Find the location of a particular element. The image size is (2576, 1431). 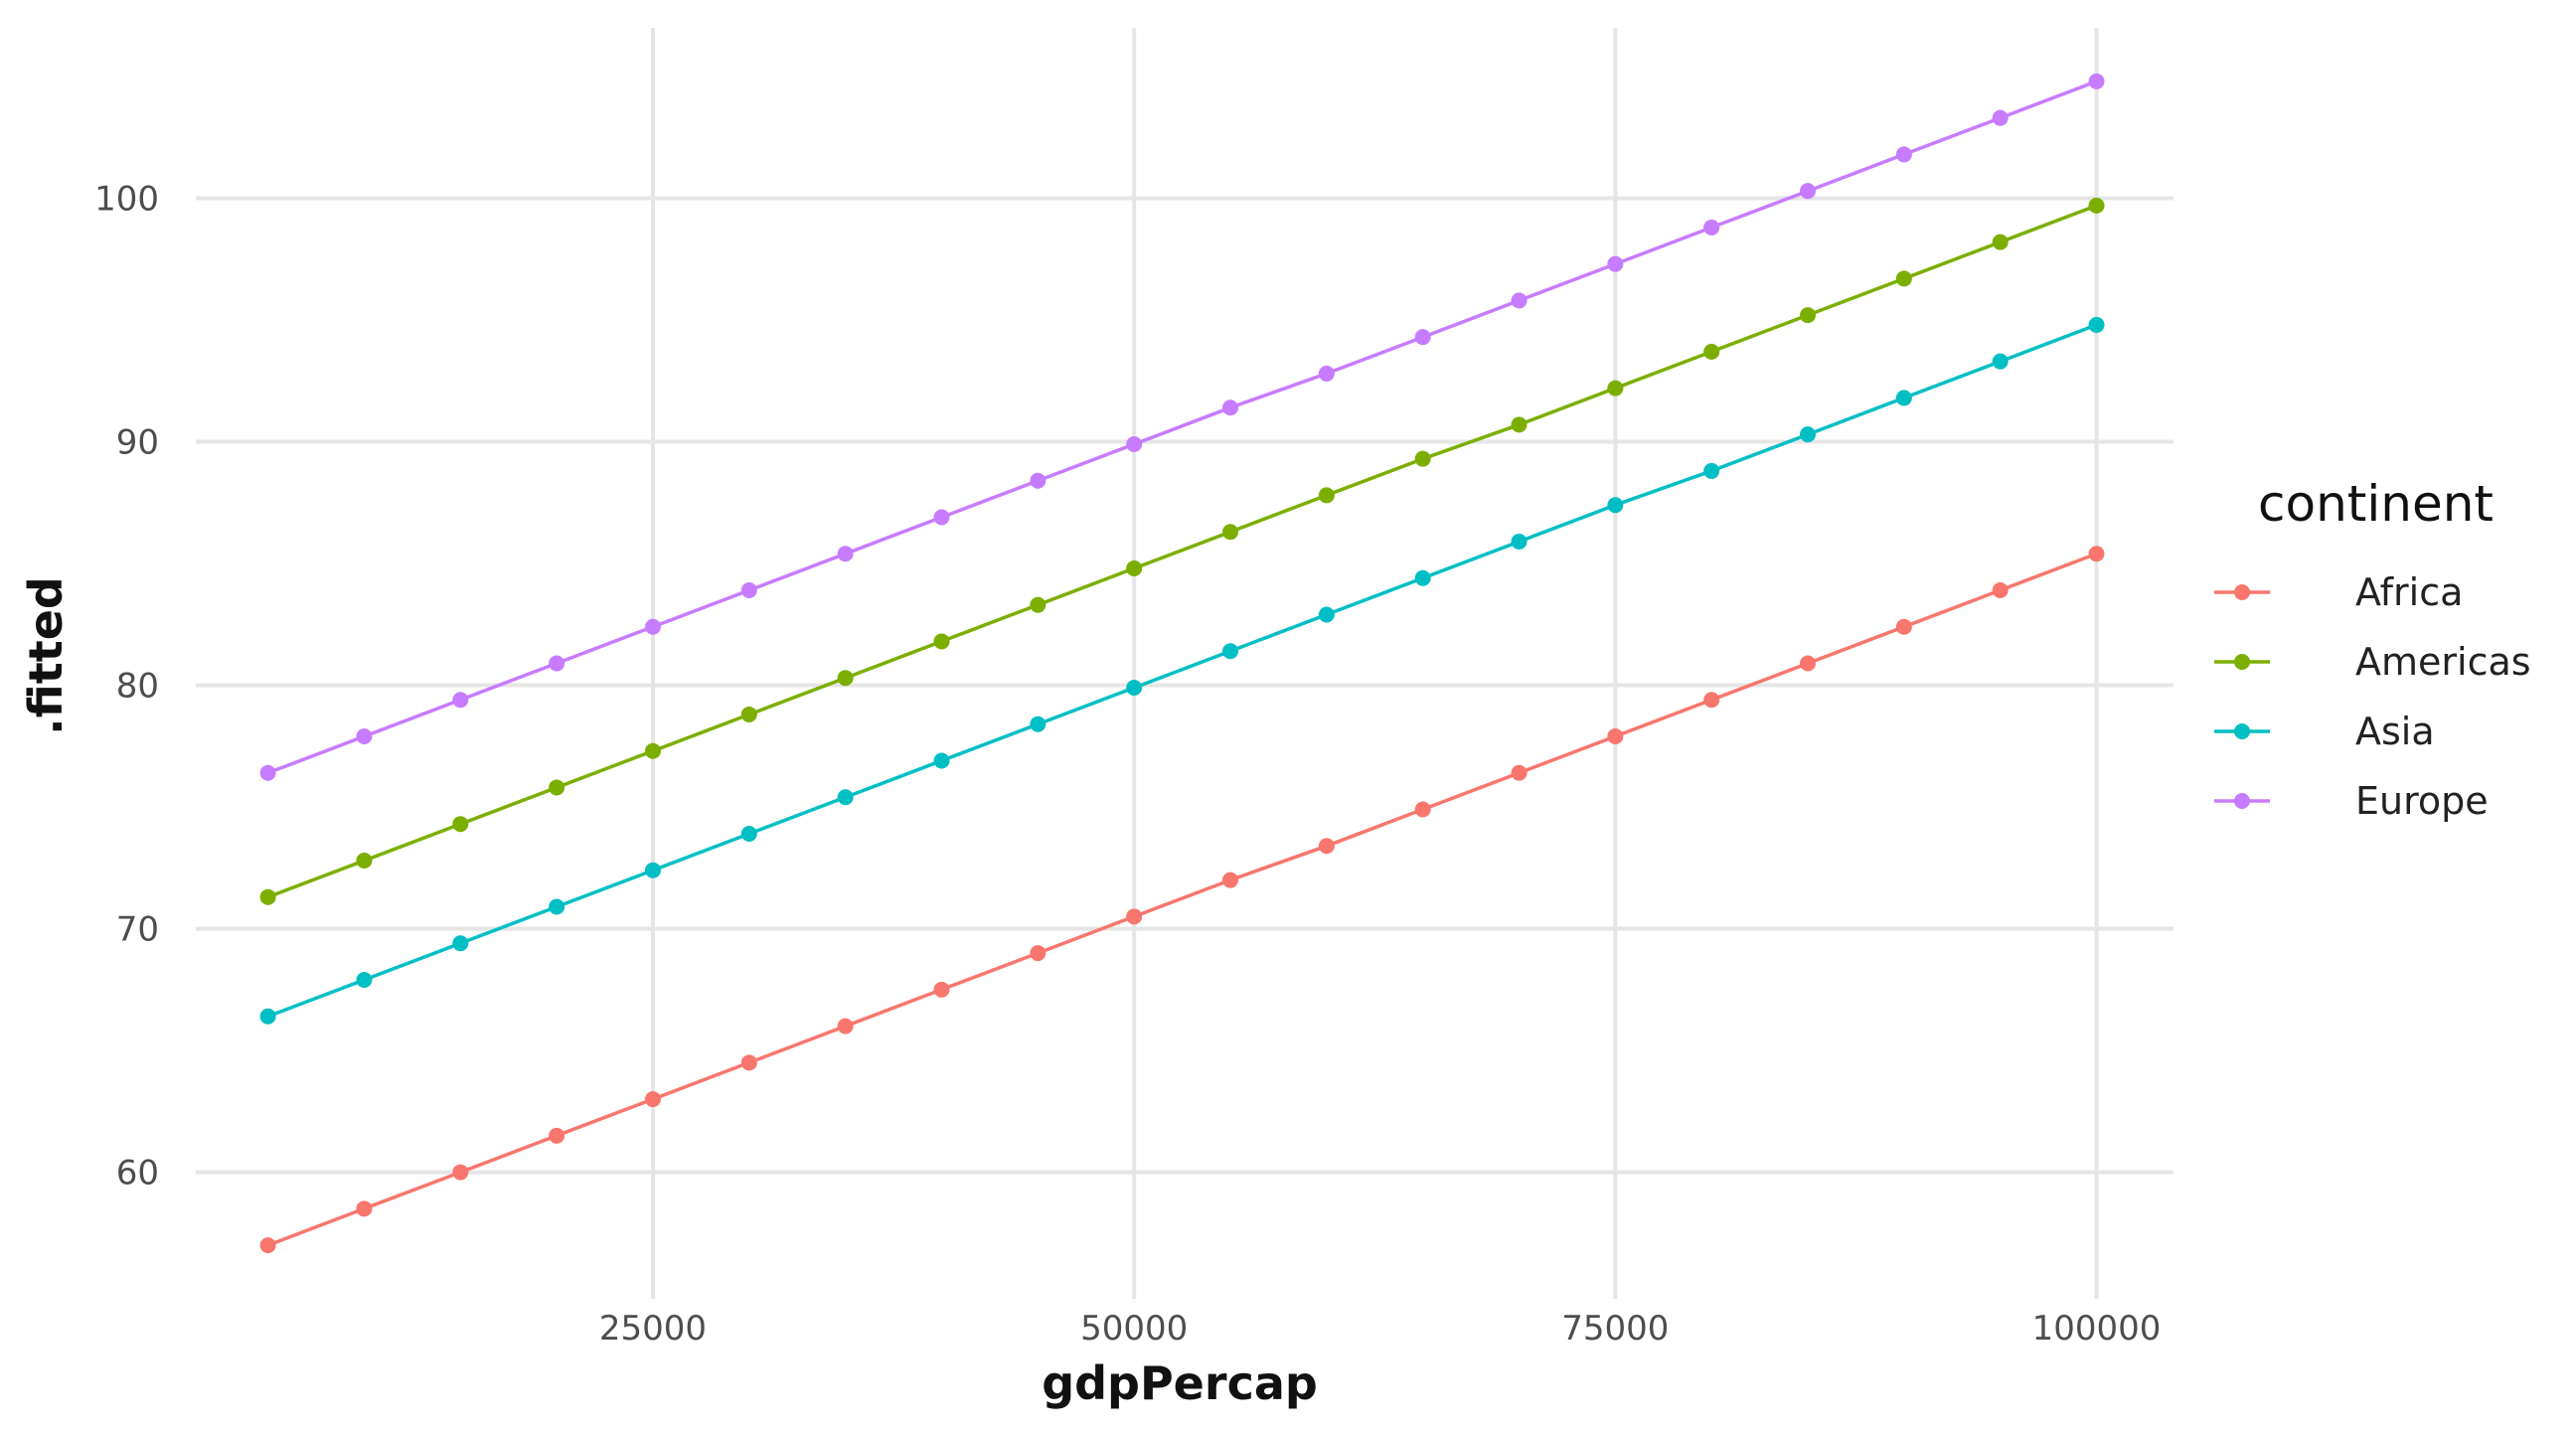

y-axis-title: .fitted is located at coordinates (46, 655).